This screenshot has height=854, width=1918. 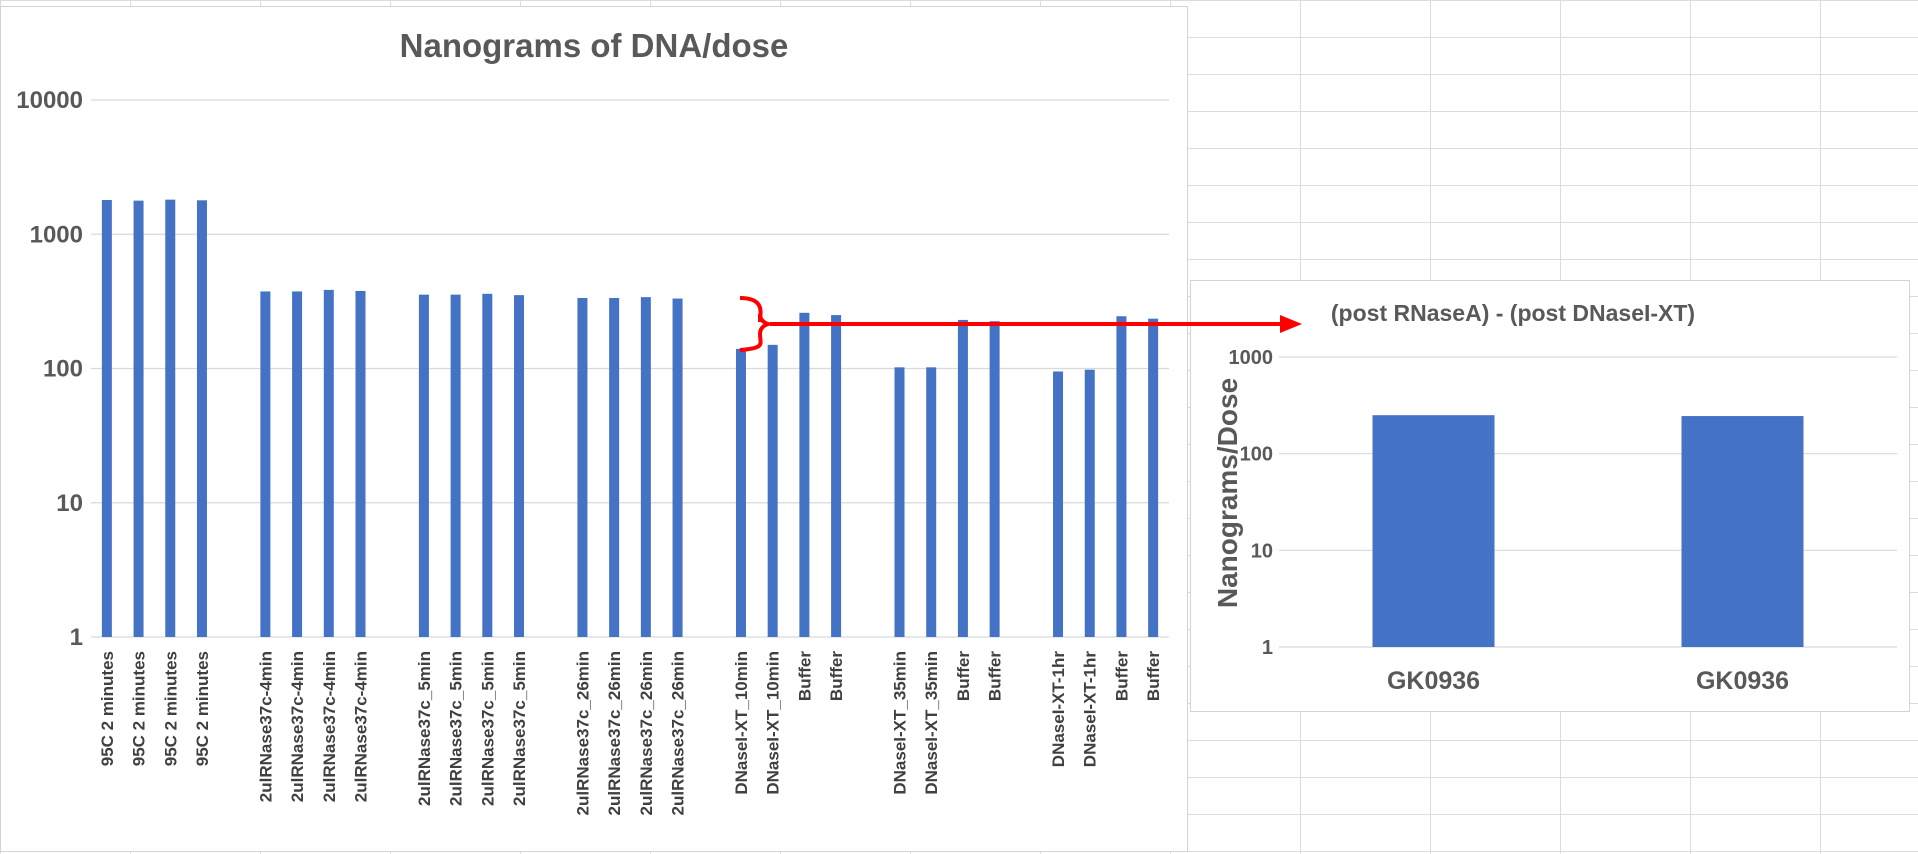 I want to click on main-y-tick-labels: 1 10 100 1000 10000, so click(x=49, y=369).